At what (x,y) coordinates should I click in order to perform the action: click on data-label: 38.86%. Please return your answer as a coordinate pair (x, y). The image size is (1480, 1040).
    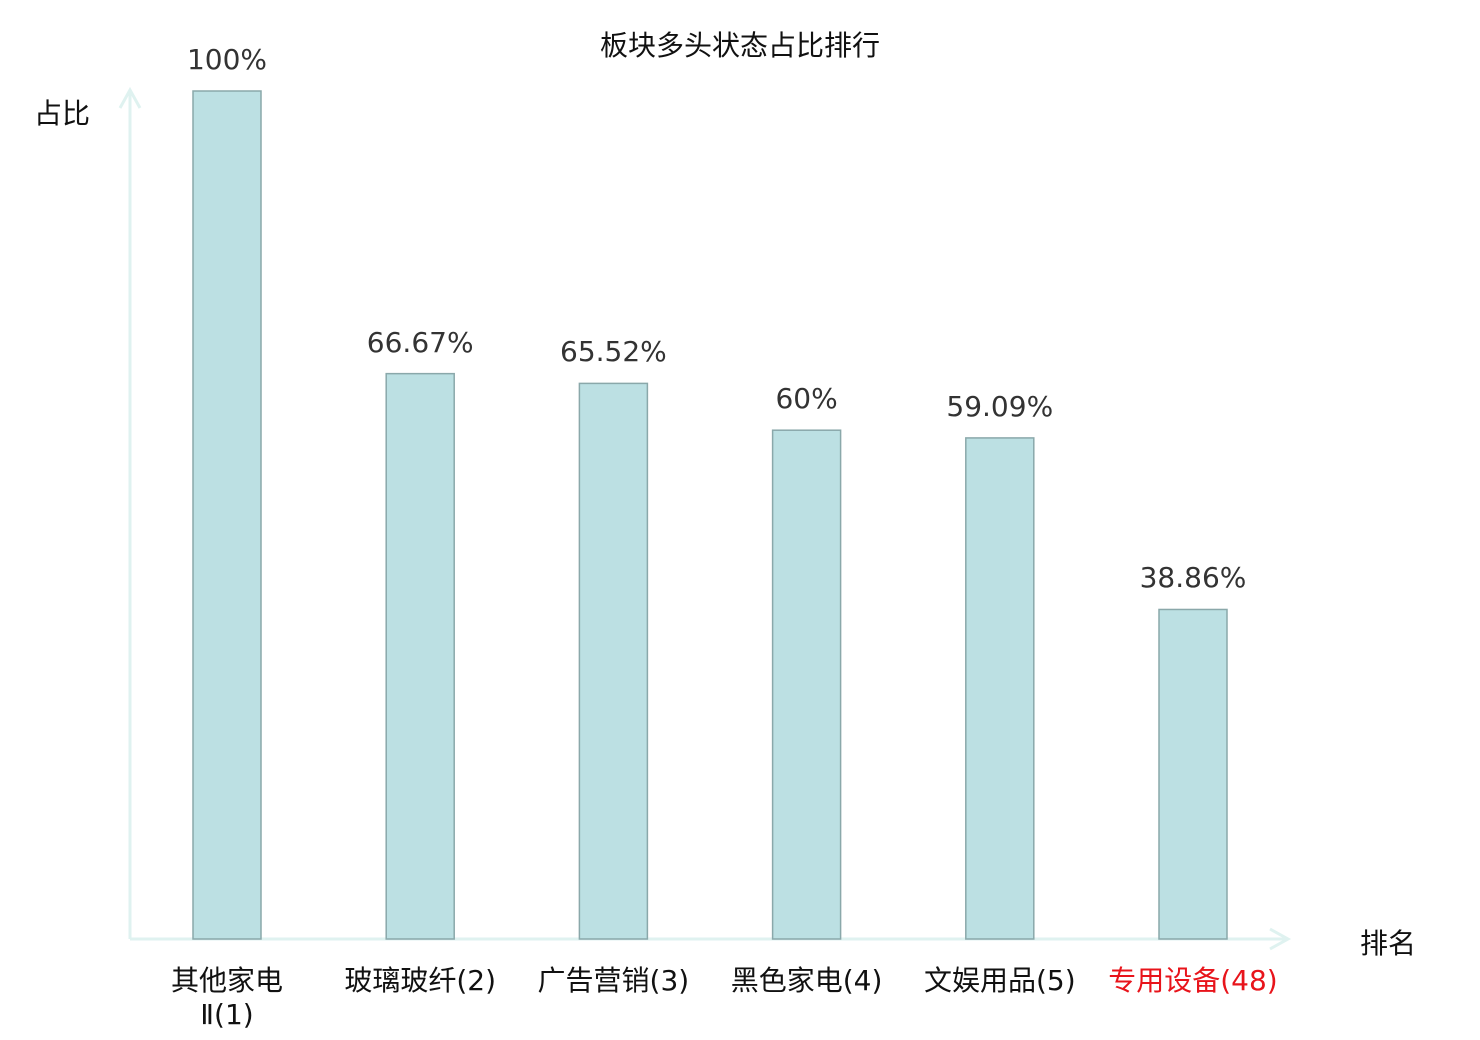
    Looking at the image, I should click on (1193, 578).